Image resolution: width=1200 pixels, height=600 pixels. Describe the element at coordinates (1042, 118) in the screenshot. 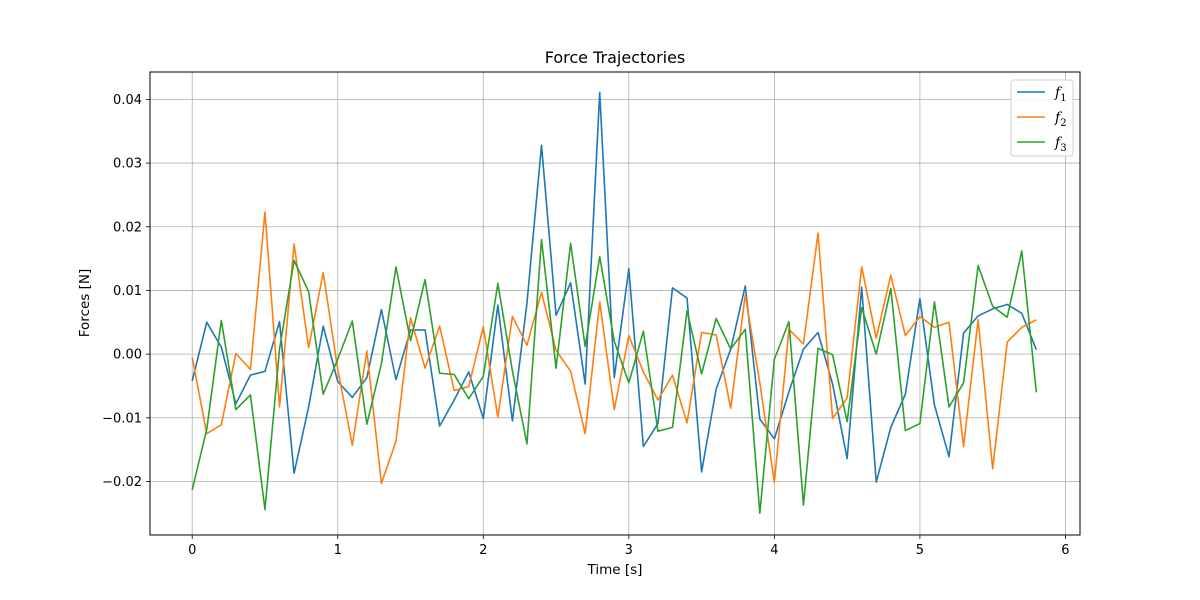

I see `legend-box` at that location.